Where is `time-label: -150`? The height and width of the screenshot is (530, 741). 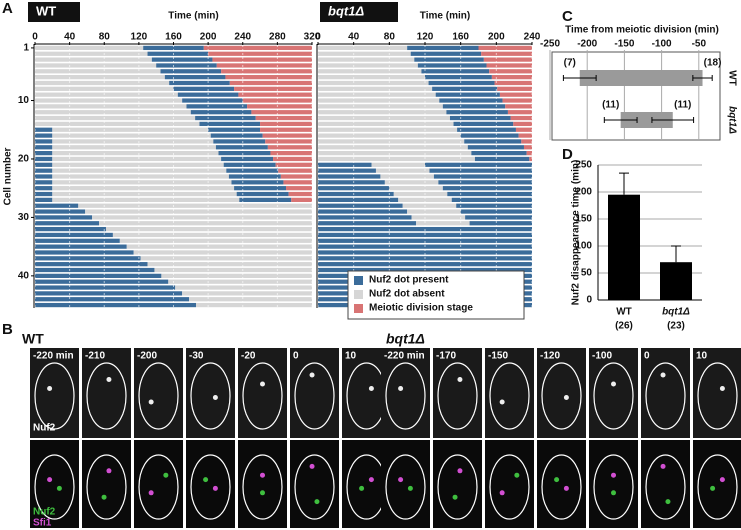 time-label: -150 is located at coordinates (498, 356).